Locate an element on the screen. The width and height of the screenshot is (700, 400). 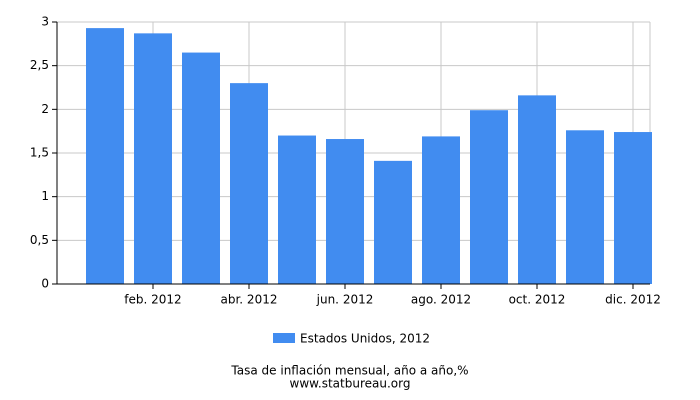
x-tick-label: dic. 2012 is located at coordinates (633, 300).